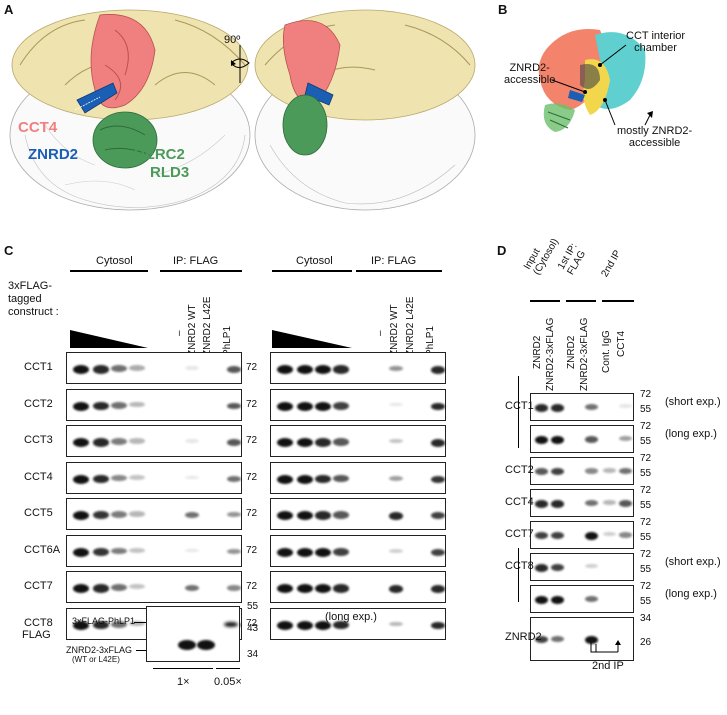 This screenshot has height=715, width=727. What do you see at coordinates (154, 550) in the screenshot?
I see `c-blot-left-cct6a` at bounding box center [154, 550].